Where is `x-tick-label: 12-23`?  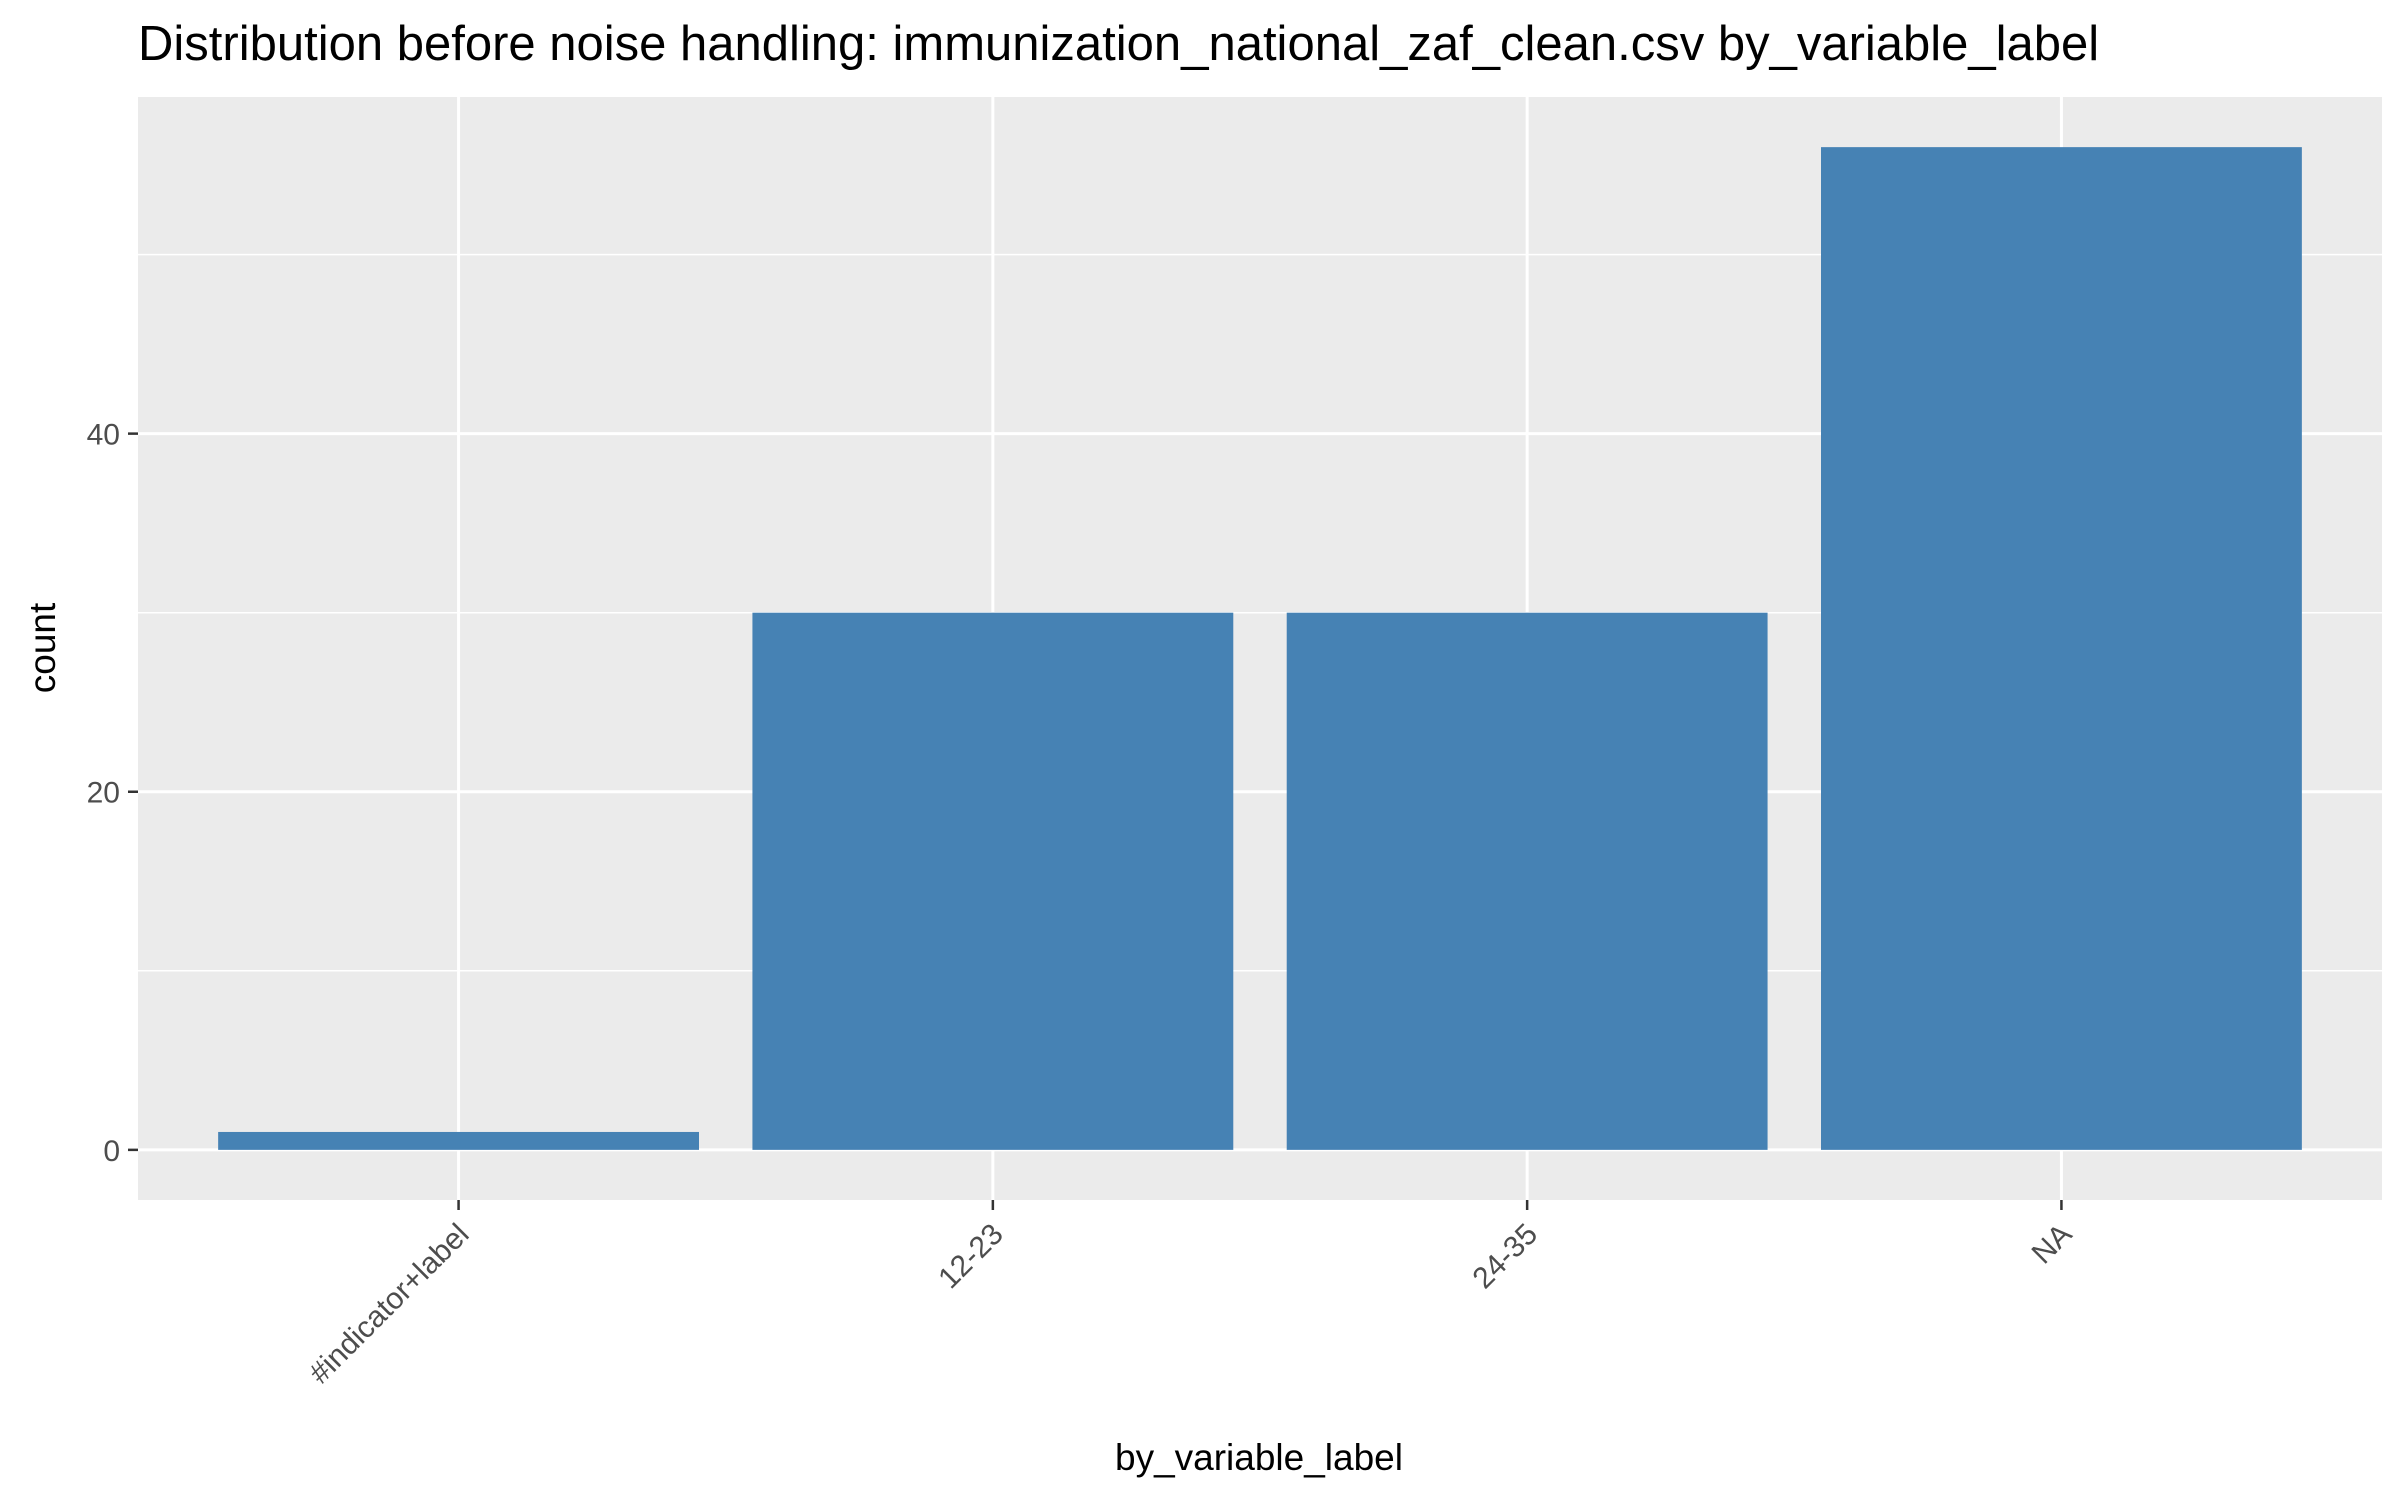 x-tick-label: 12-23 is located at coordinates (971, 1257).